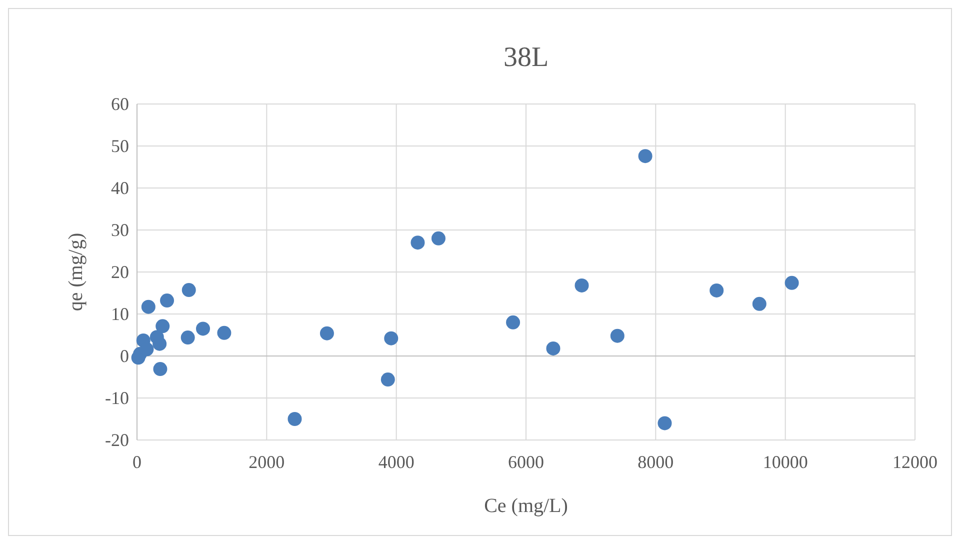  What do you see at coordinates (137, 462) in the screenshot?
I see `x-tick-label: 0` at bounding box center [137, 462].